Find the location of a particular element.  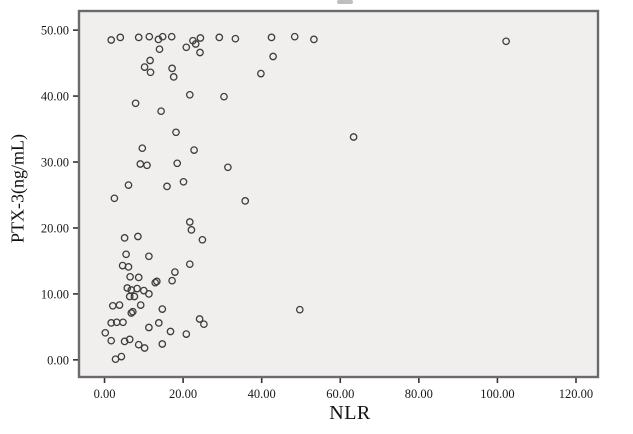

y-tick-label: 50.00 is located at coordinates (55, 31).